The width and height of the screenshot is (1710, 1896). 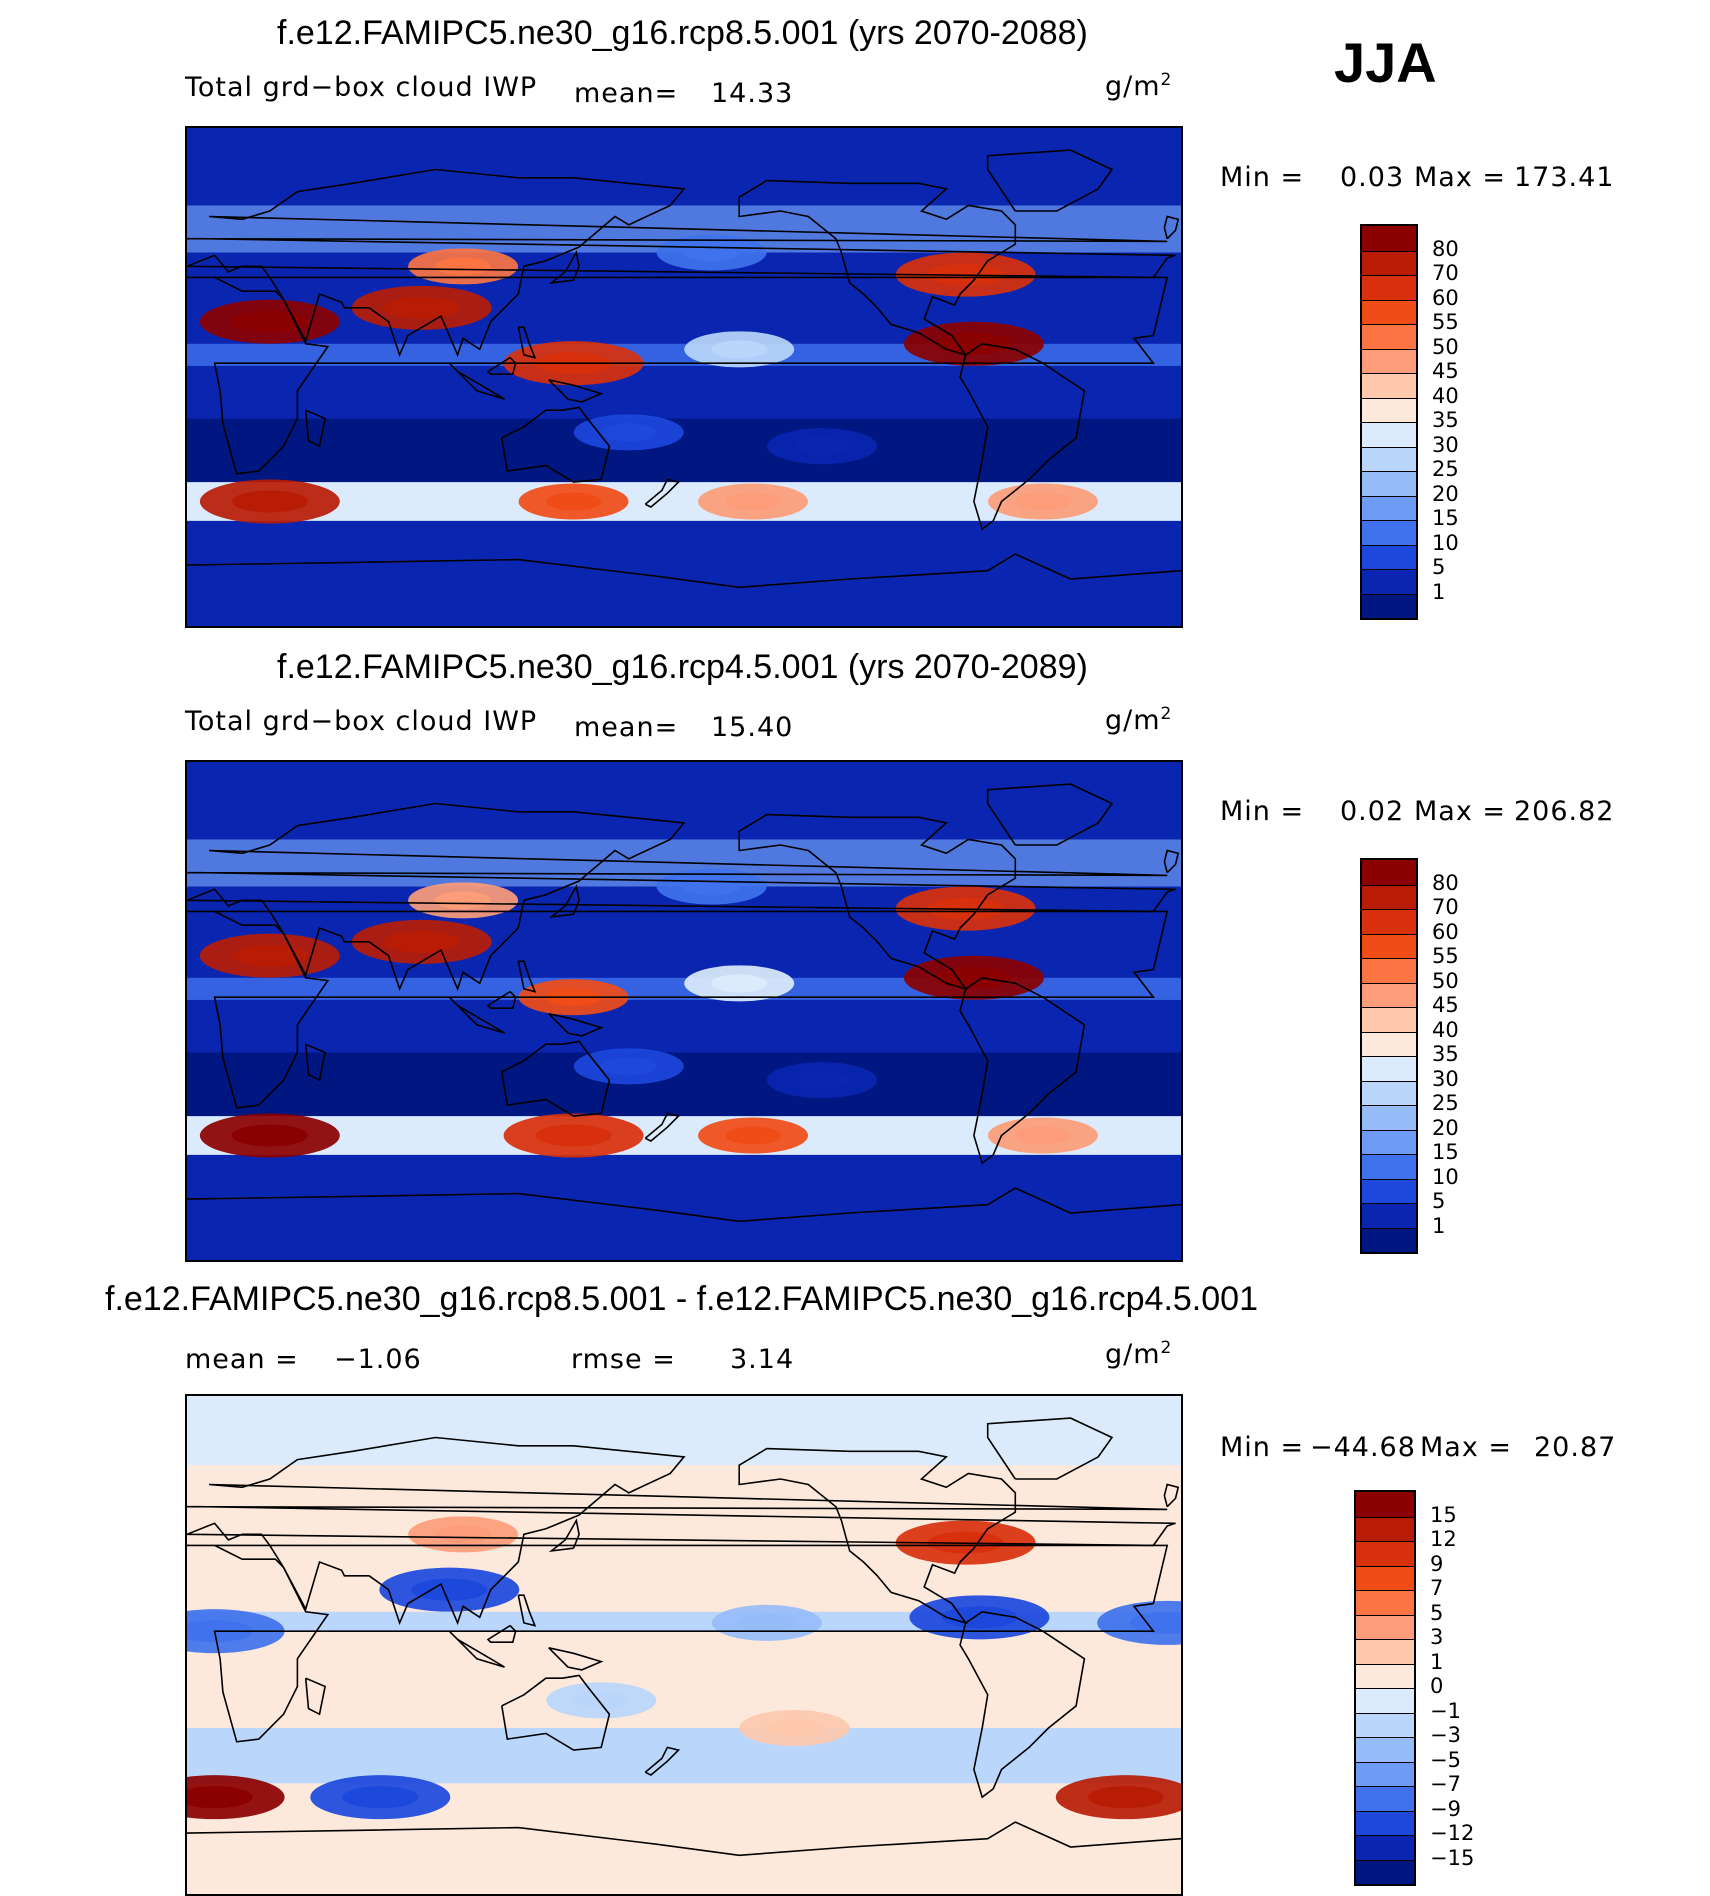 I want to click on panel-3-units: g/m2, so click(x=1139, y=1354).